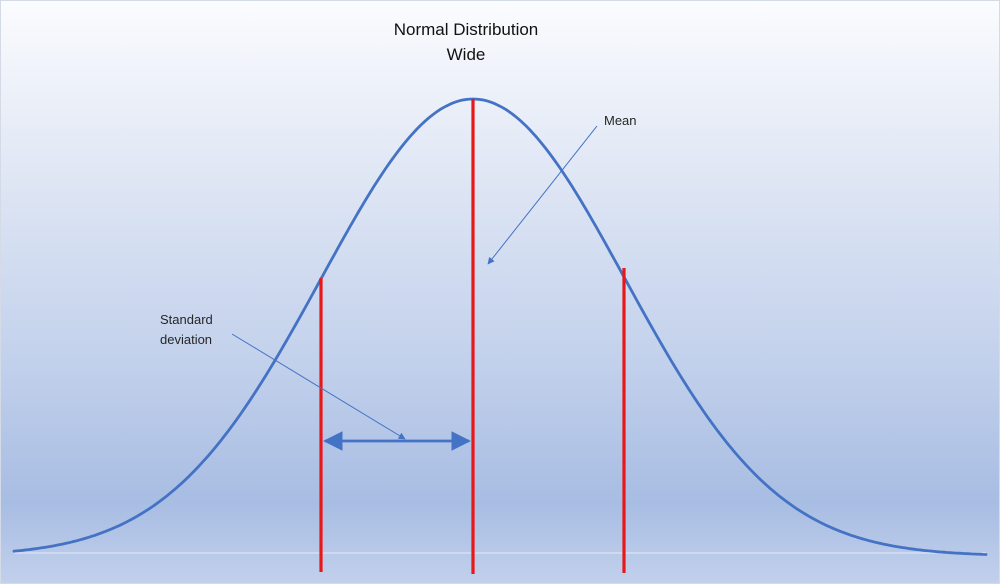 This screenshot has height=584, width=1000. What do you see at coordinates (186, 319) in the screenshot?
I see `standard-deviation-label-line-1: Standard` at bounding box center [186, 319].